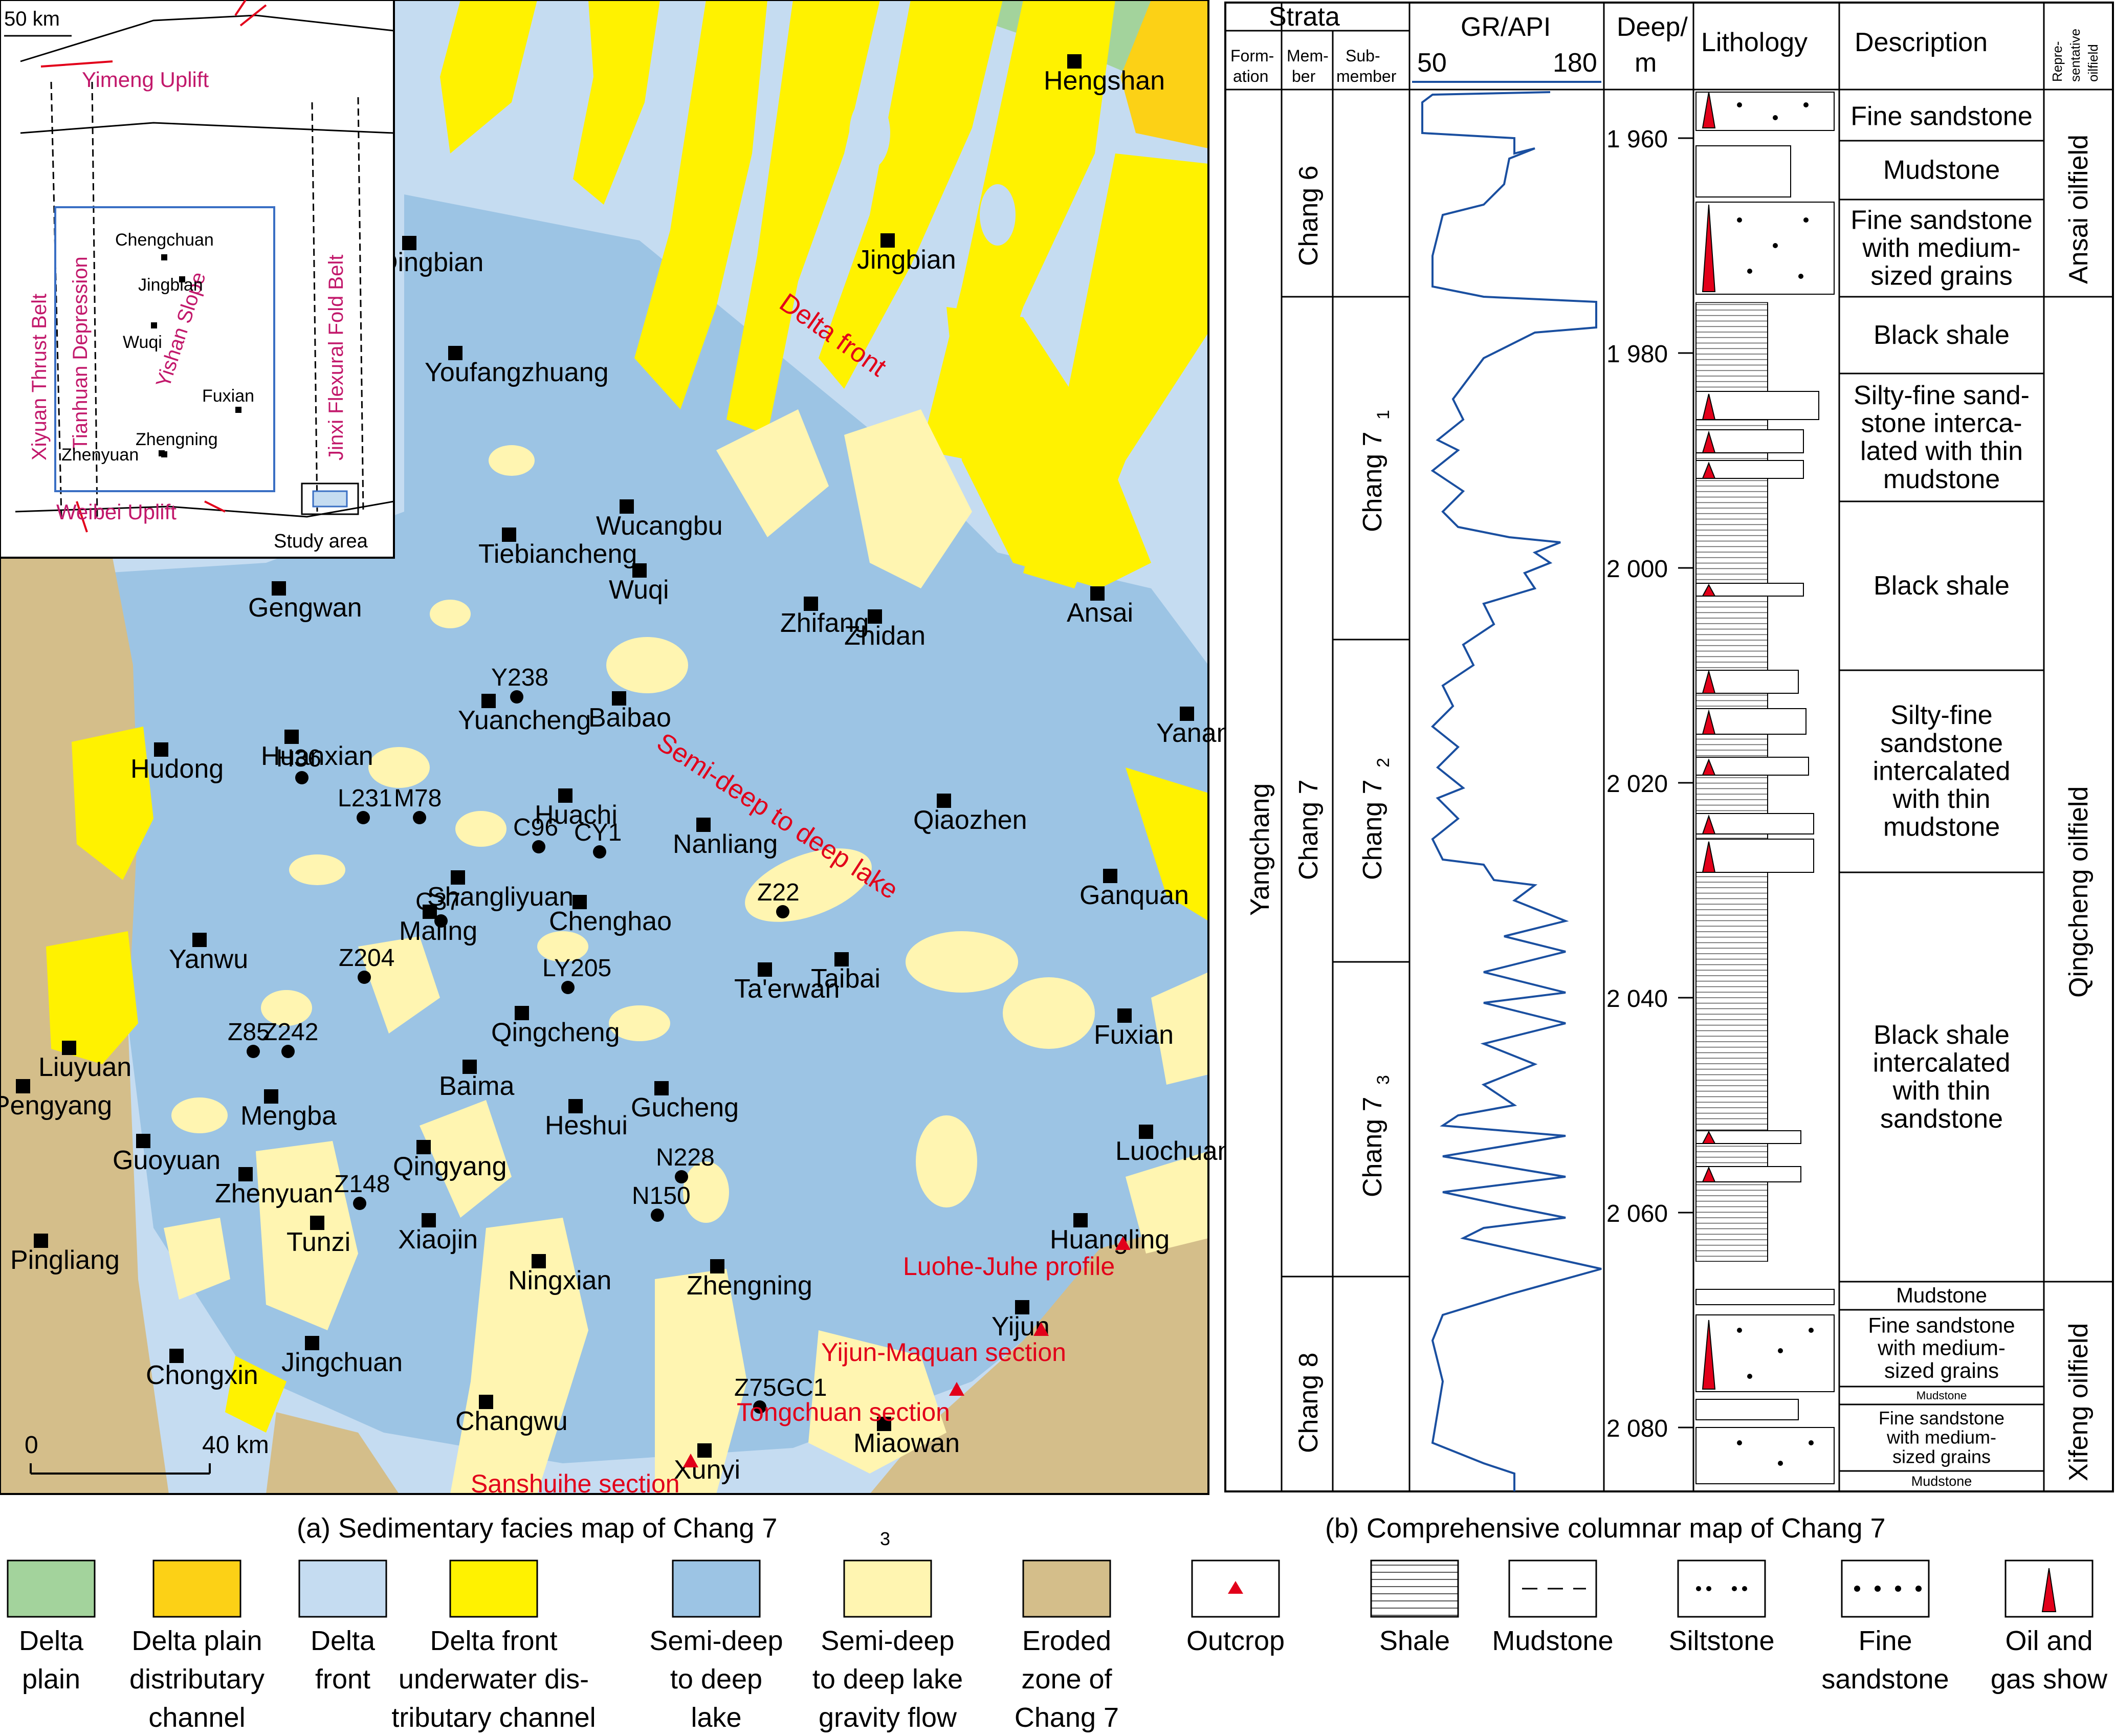 Image resolution: width=2115 pixels, height=1736 pixels. I want to click on city-label: Dingbian, so click(431, 262).